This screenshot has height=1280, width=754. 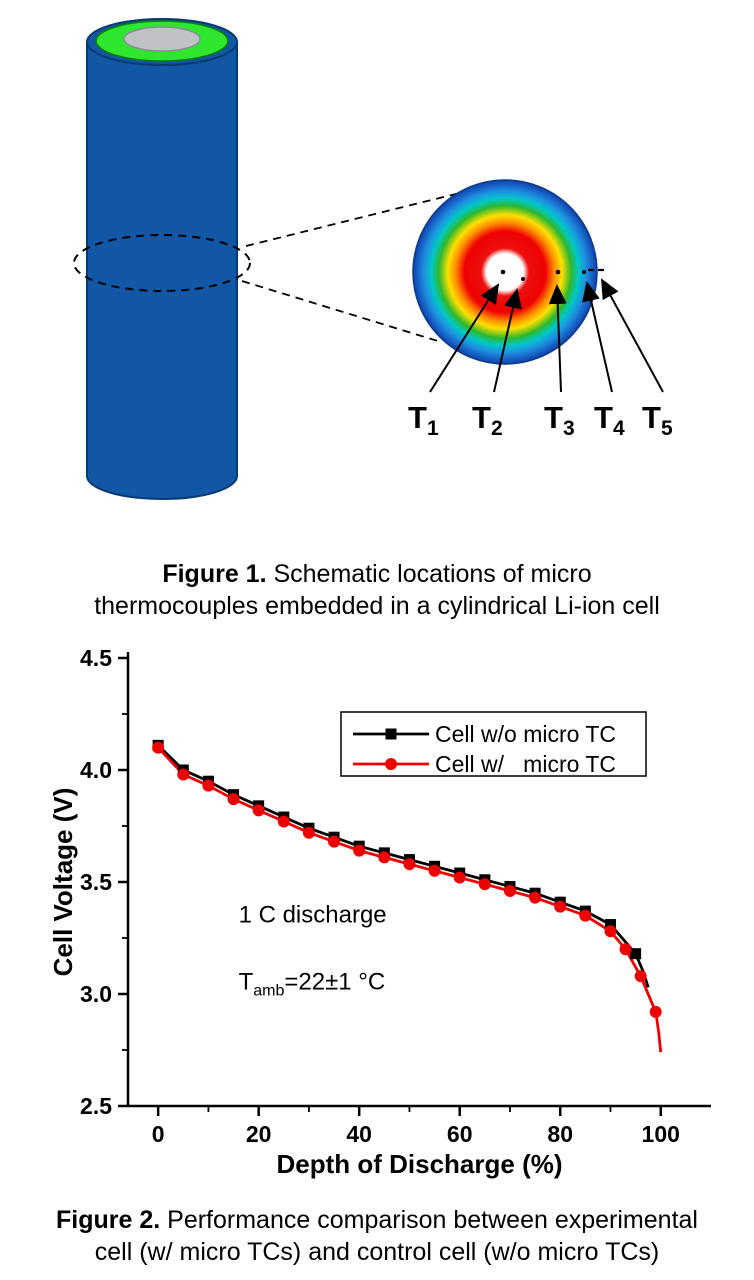 I want to click on figure2-caption-label: Figure 2., so click(x=108, y=1220).